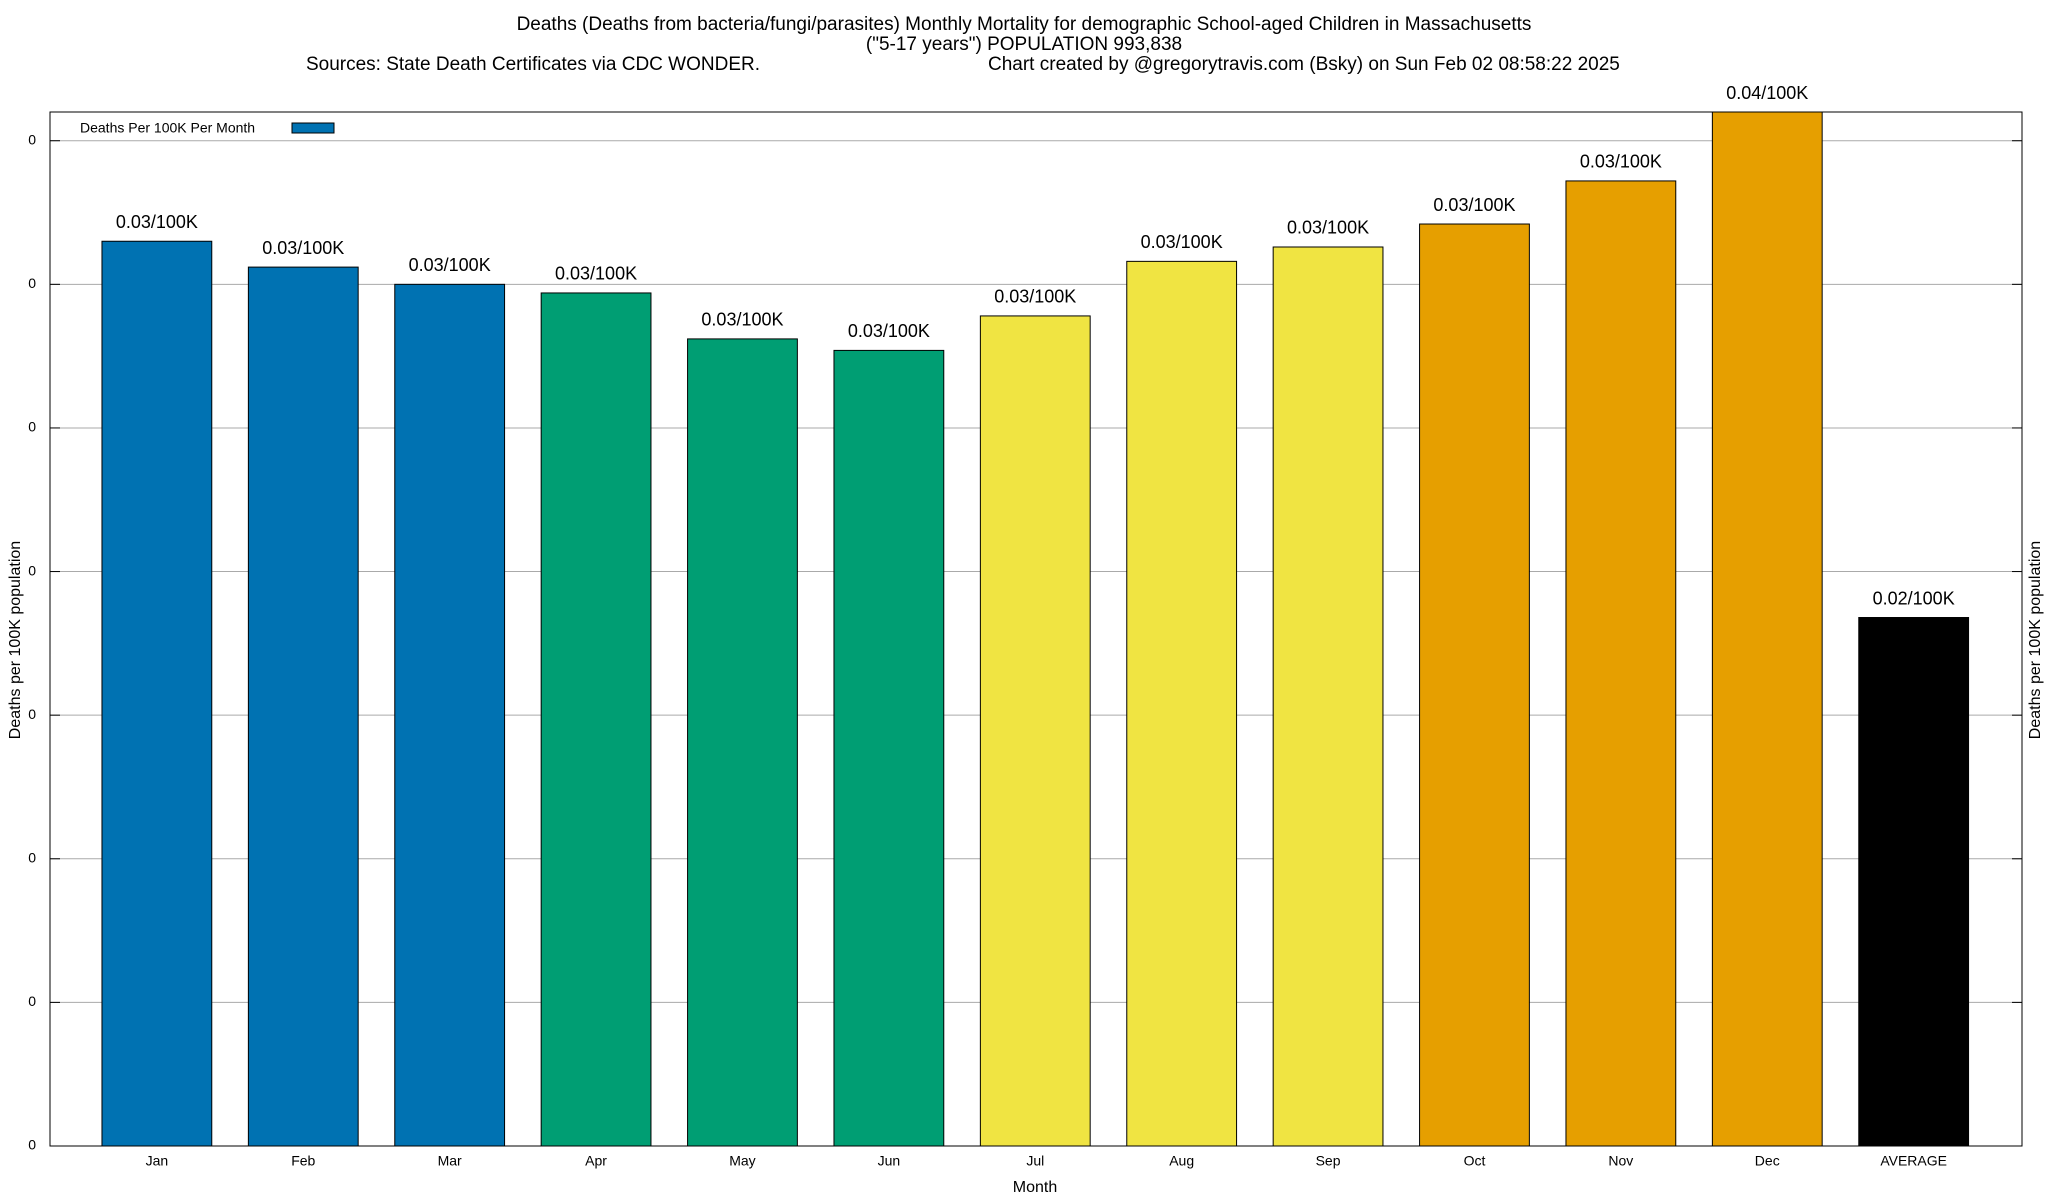  What do you see at coordinates (1024, 44) in the screenshot?
I see `chart-subtitle: ("5-17 years") POPULATION 993,838` at bounding box center [1024, 44].